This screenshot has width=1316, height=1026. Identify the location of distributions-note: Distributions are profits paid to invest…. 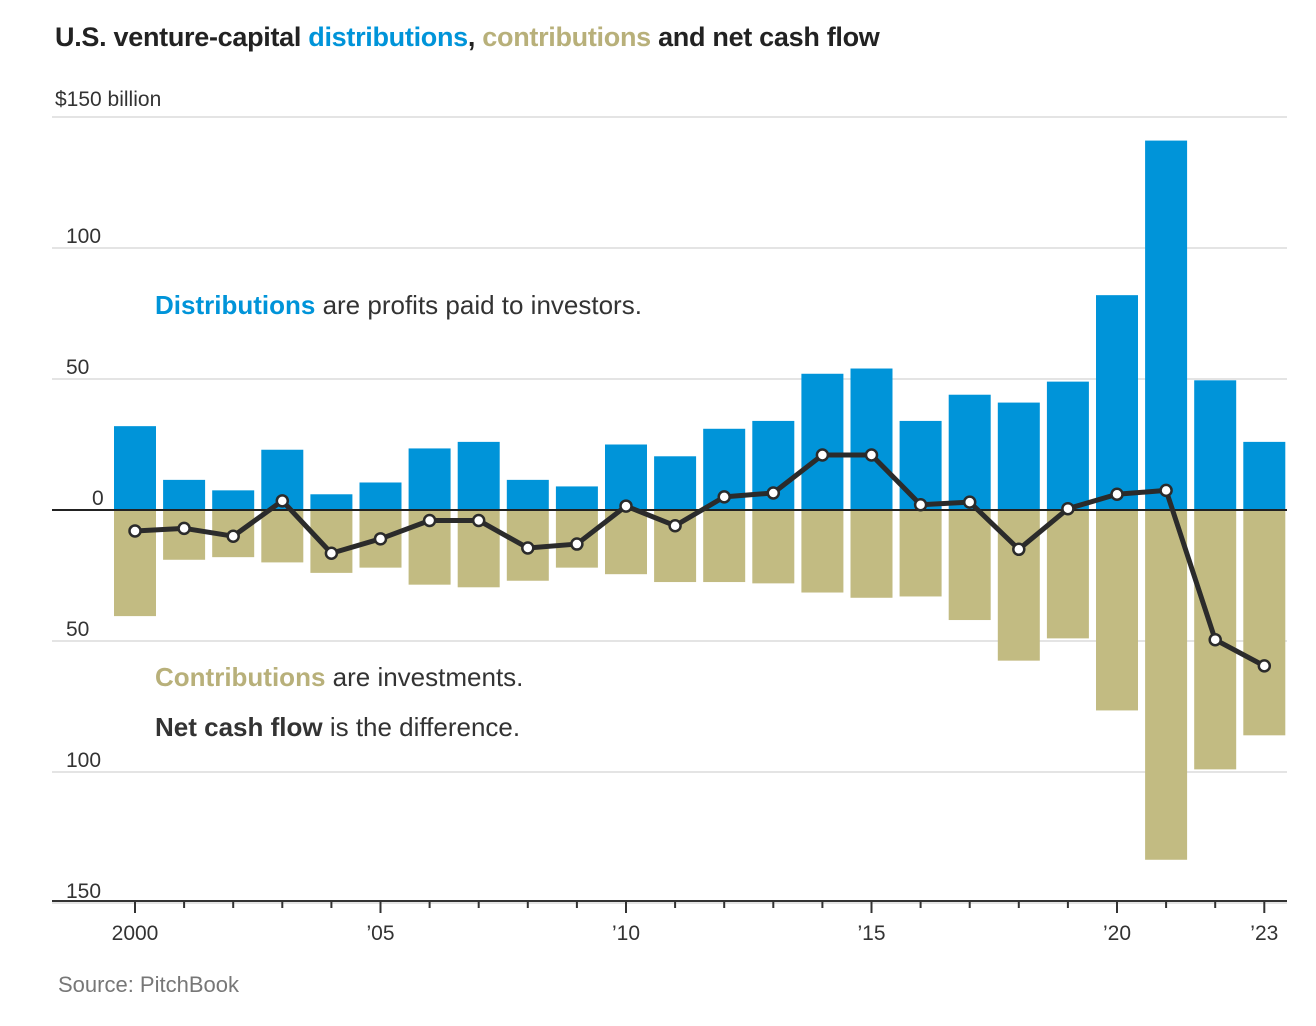
(398, 305).